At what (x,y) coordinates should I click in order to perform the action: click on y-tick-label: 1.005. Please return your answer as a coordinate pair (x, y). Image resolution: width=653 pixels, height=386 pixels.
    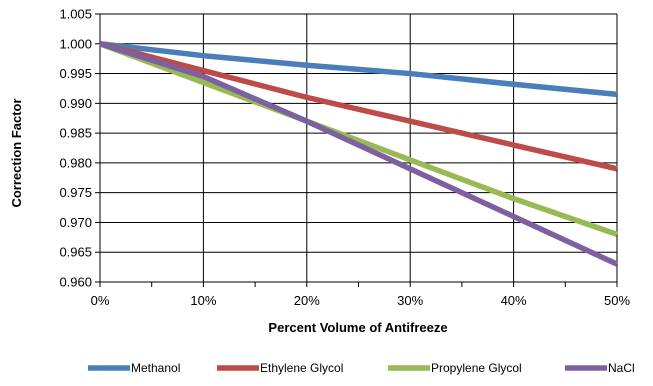
    Looking at the image, I should click on (75, 14).